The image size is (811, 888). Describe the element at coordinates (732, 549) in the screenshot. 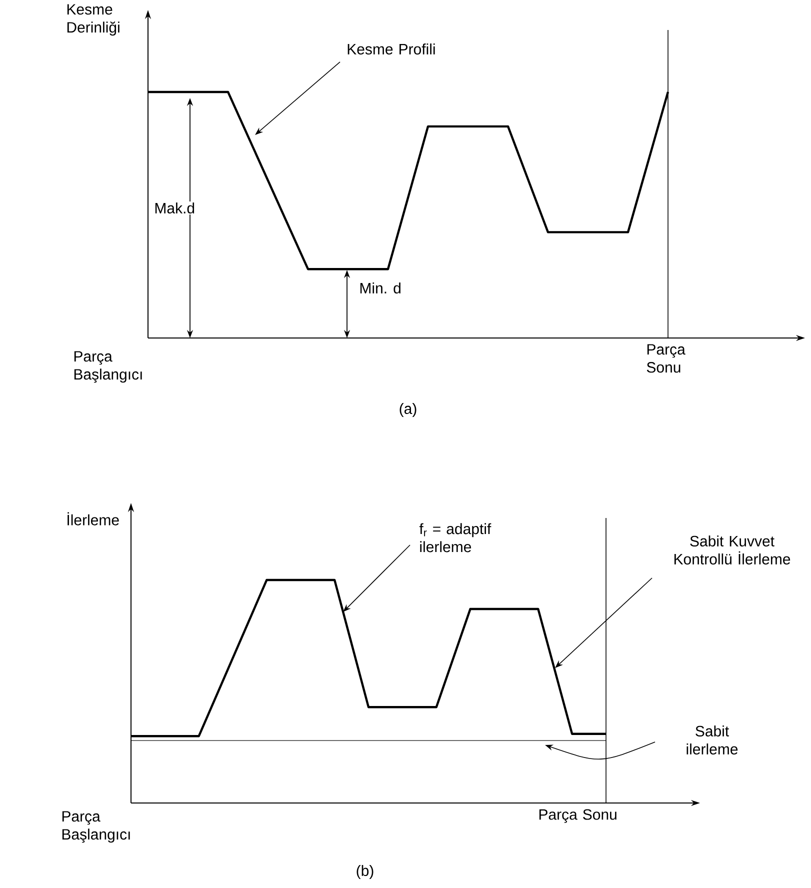

I see `text: Sabit Kuvvet Kontrollü İlerleme` at that location.